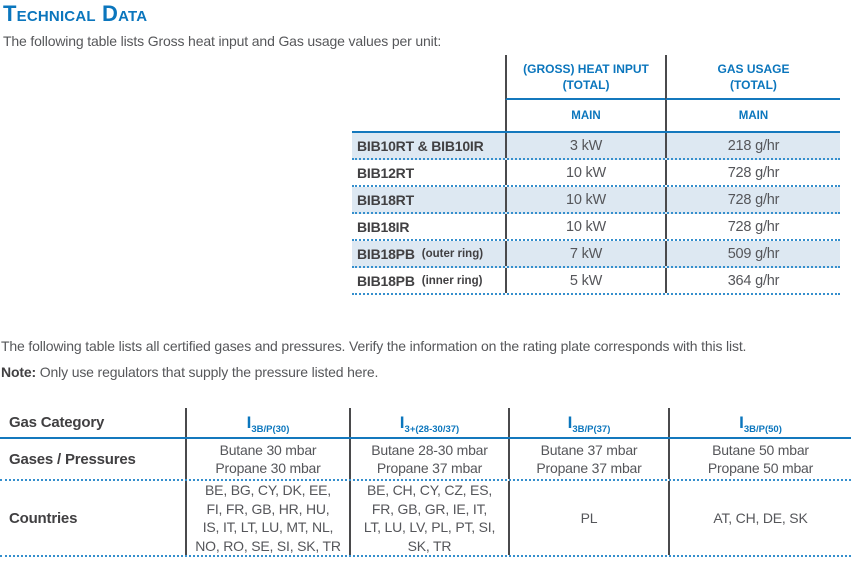  I want to click on gas-usage-value: 218 g/hr, so click(753, 145).